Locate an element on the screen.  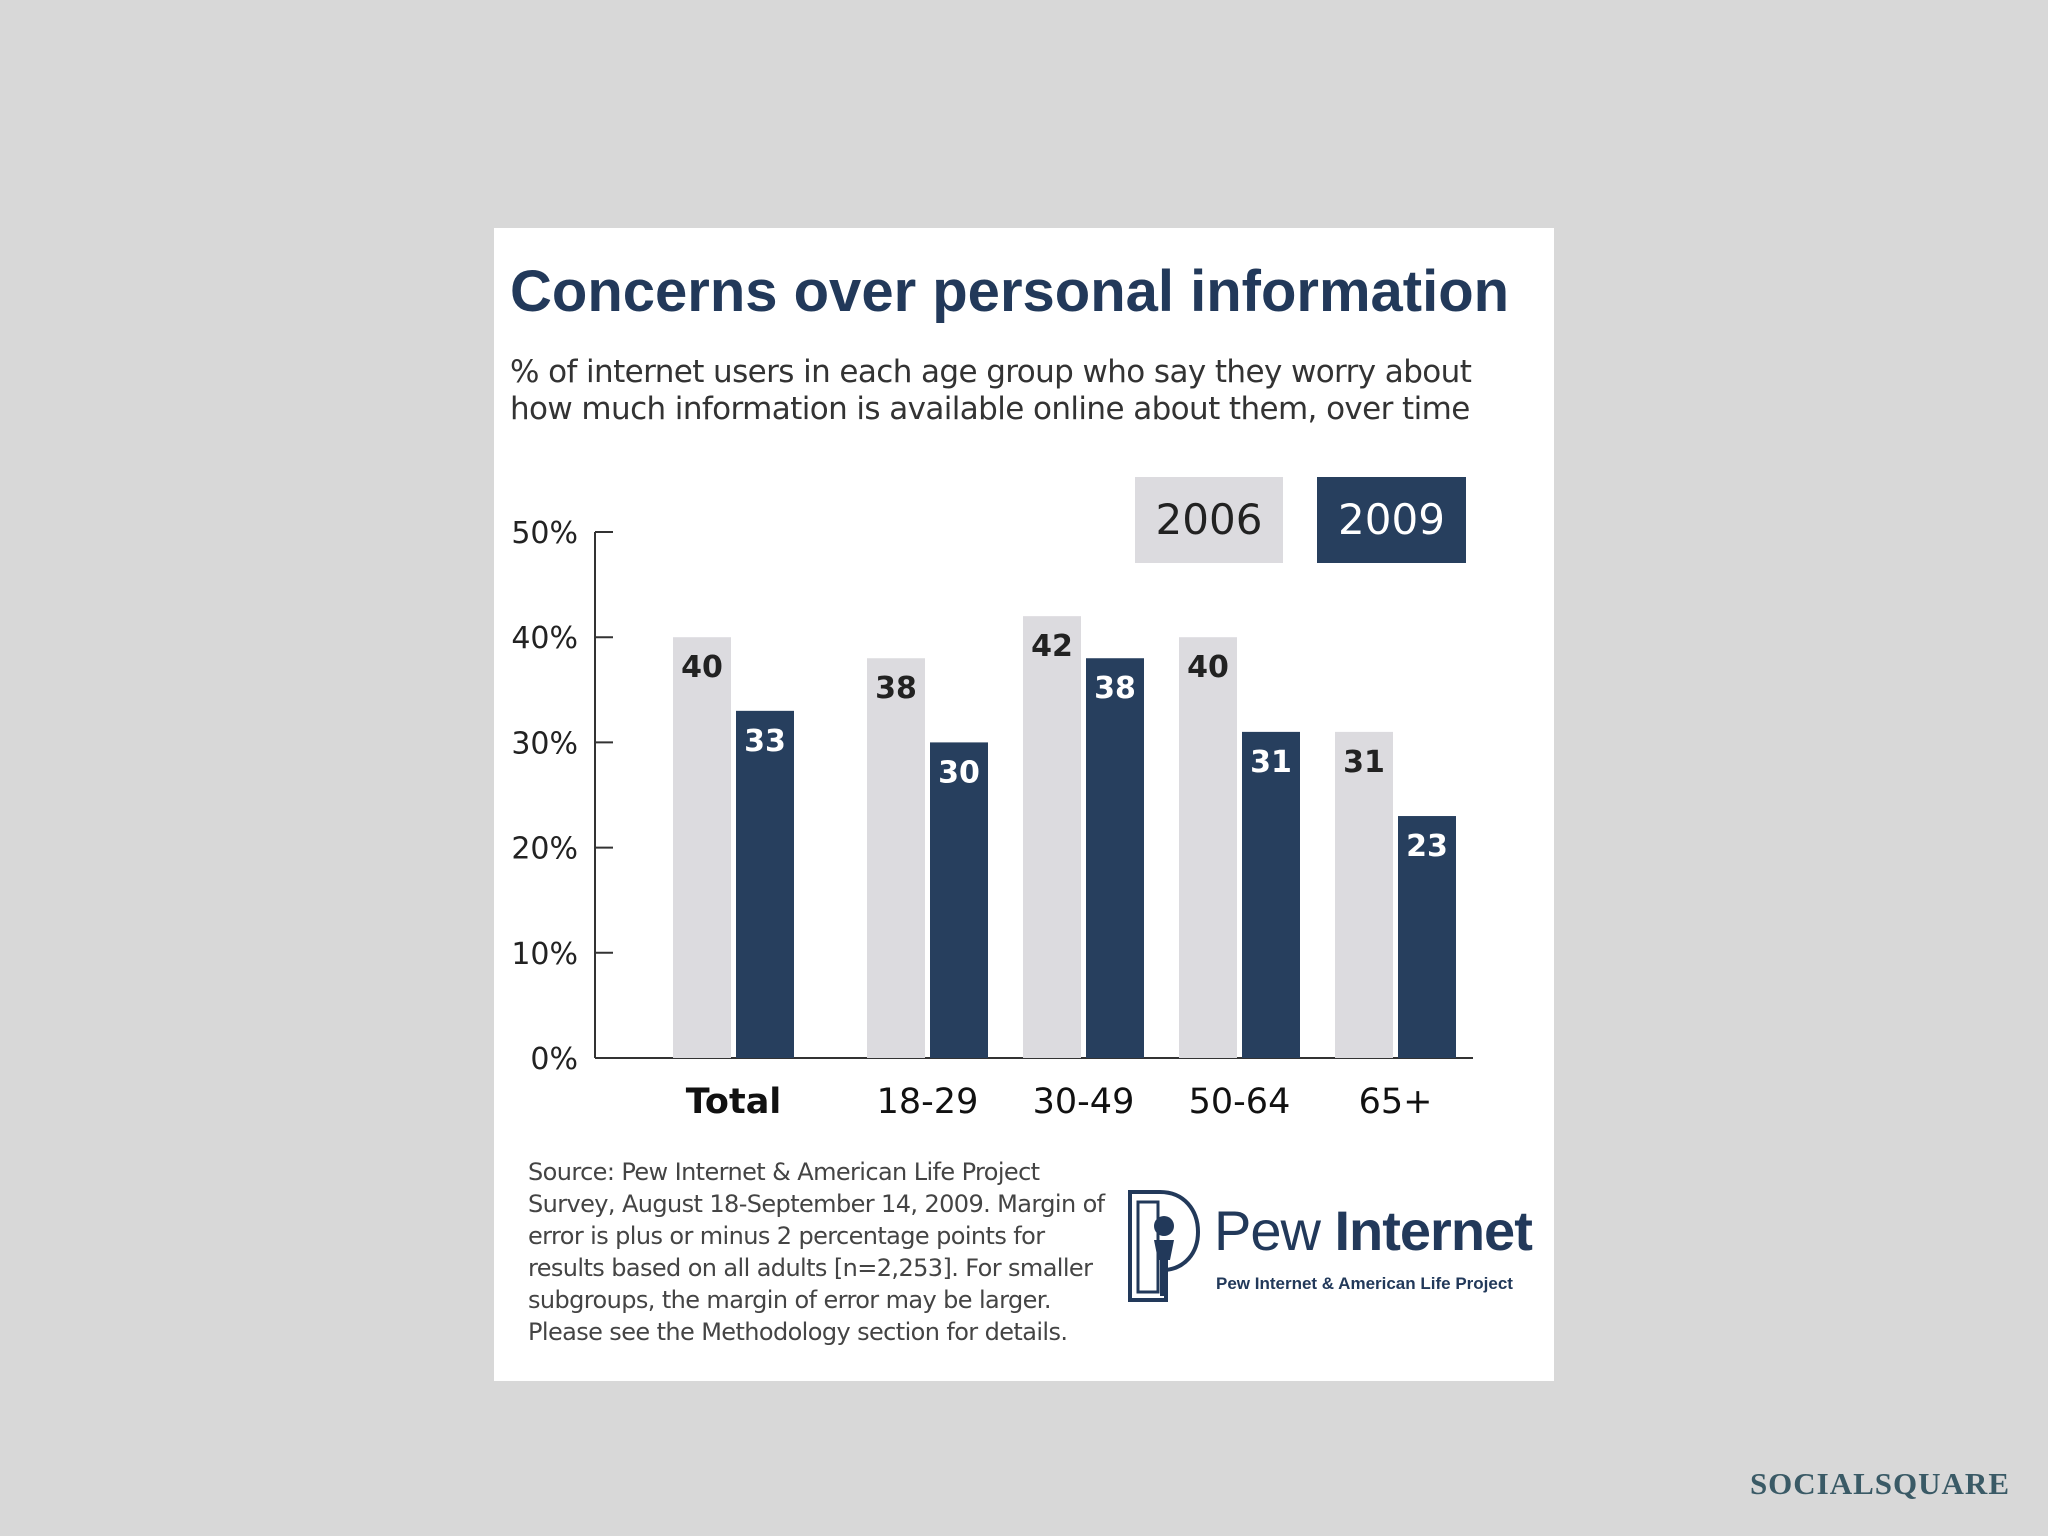
data-label-2009-30-49: 38 is located at coordinates (1115, 688).